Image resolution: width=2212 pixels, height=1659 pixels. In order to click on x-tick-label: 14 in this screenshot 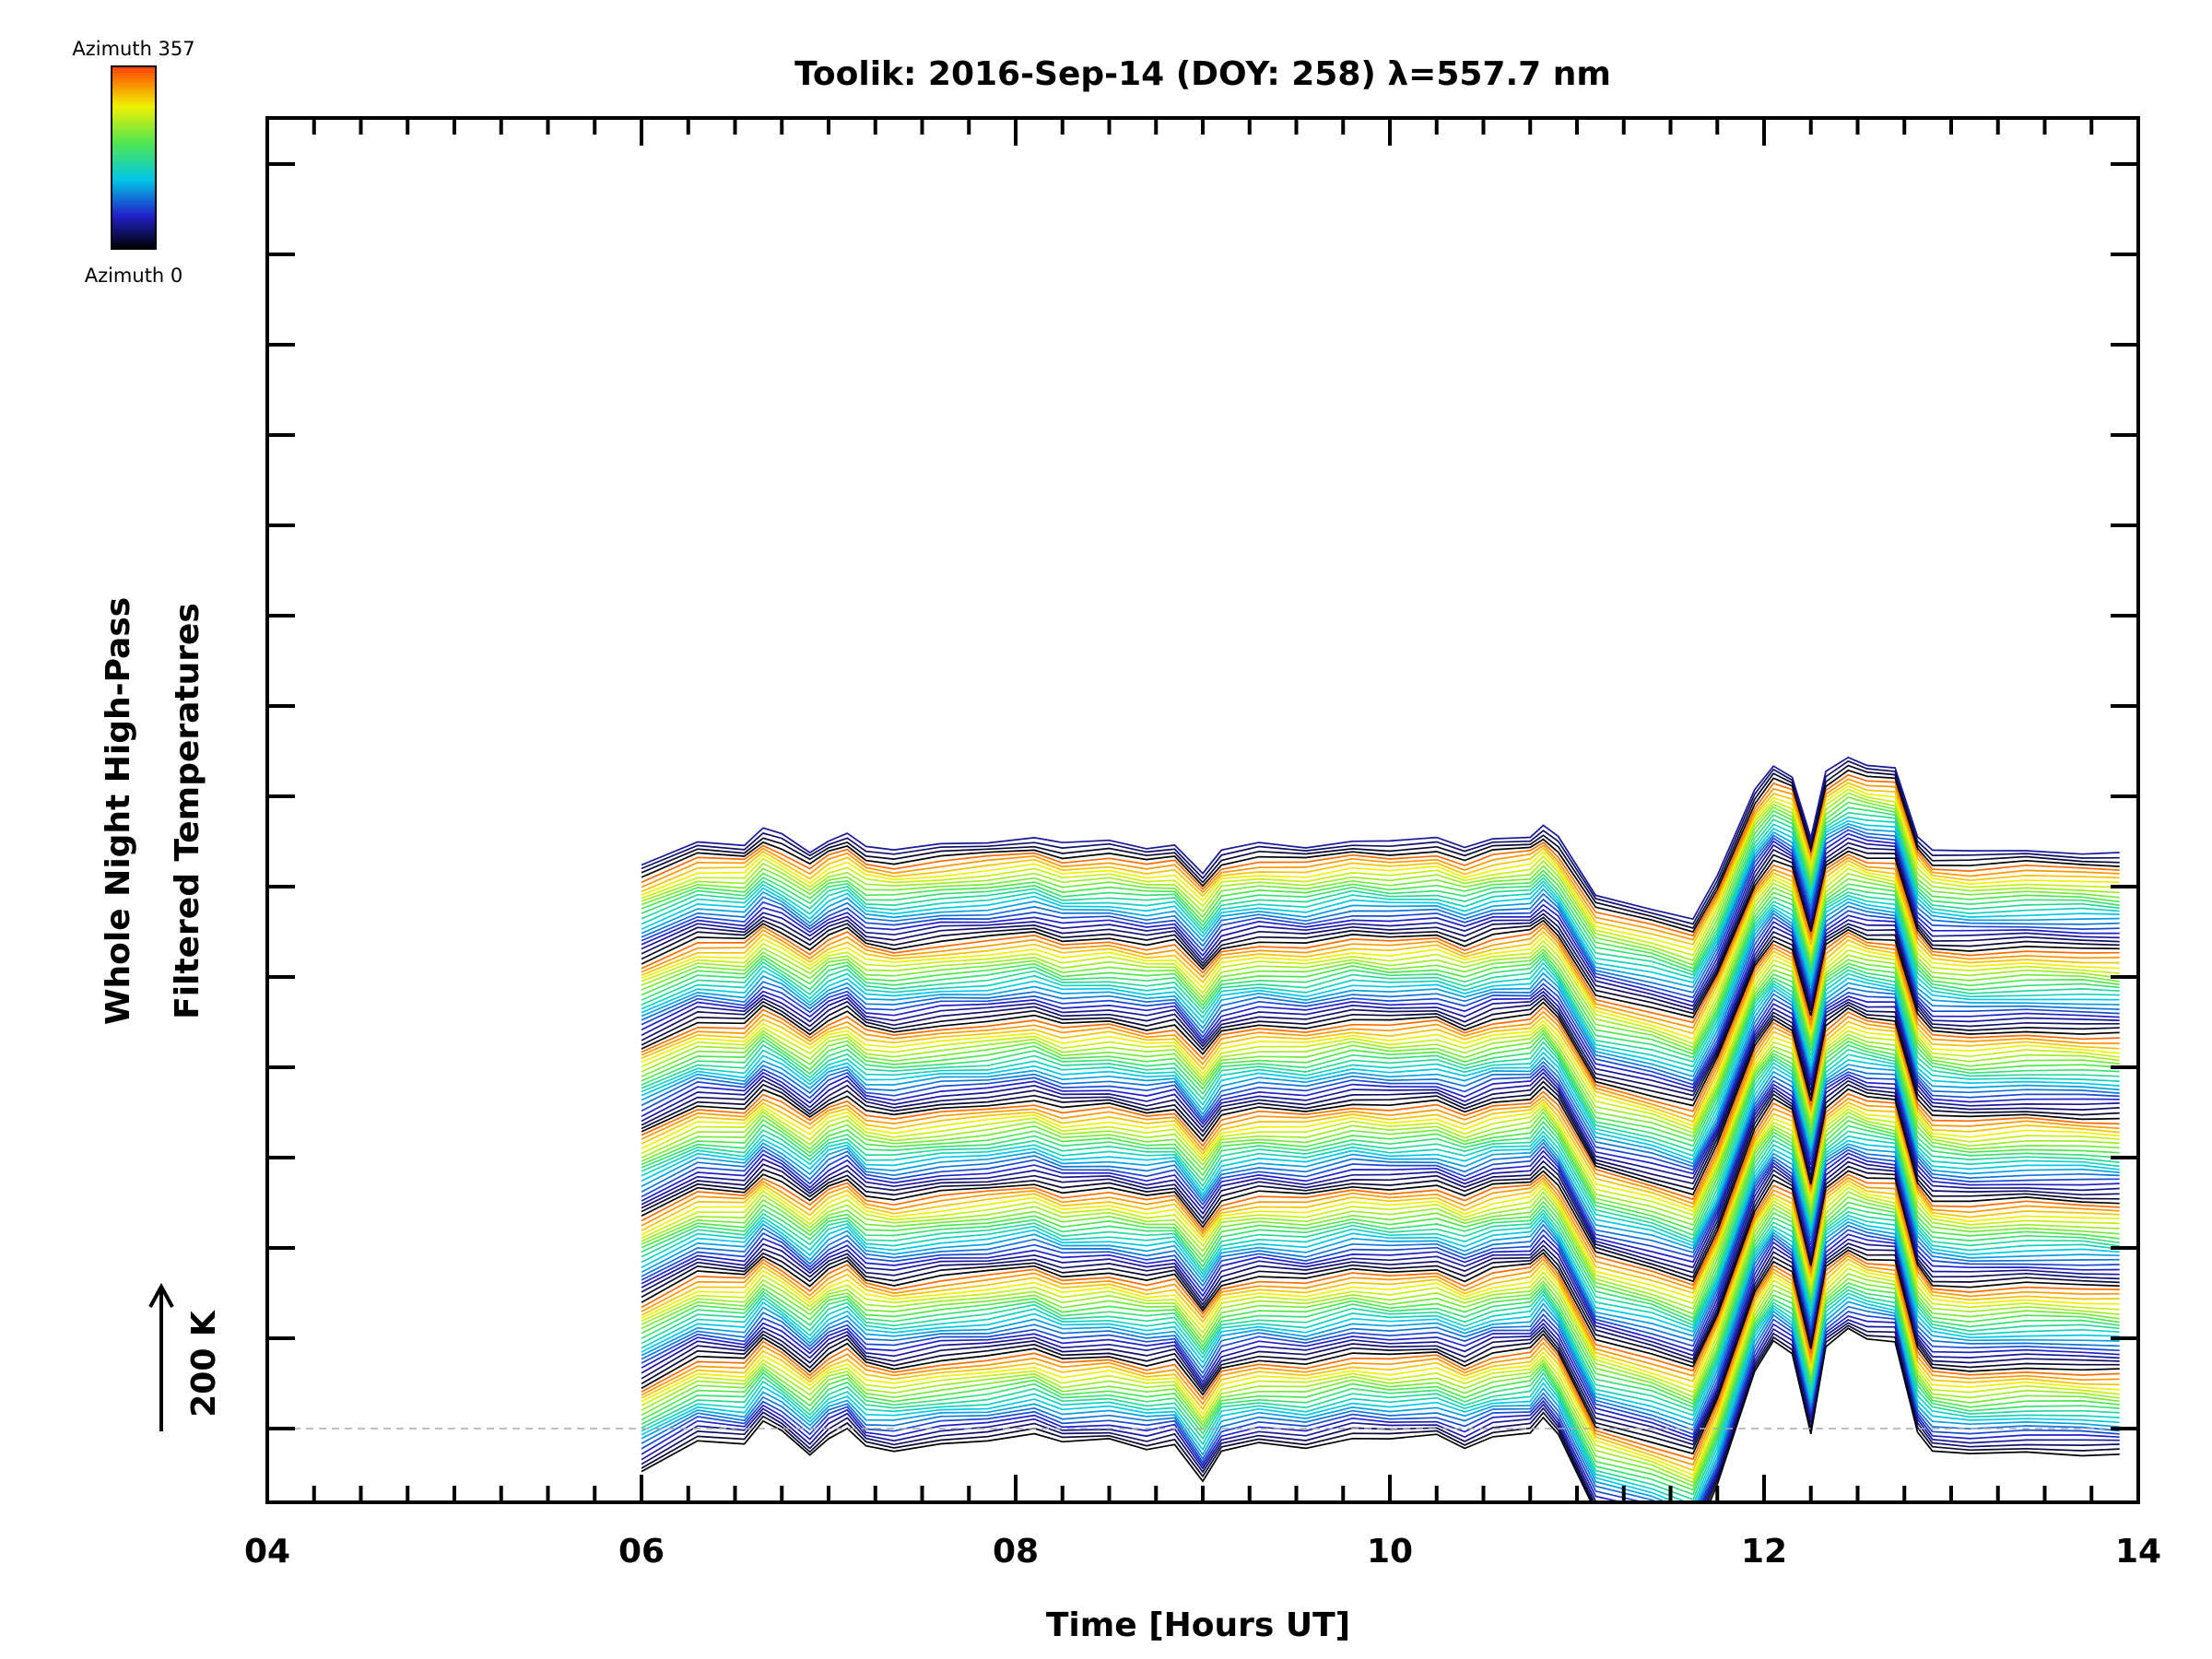, I will do `click(2138, 1552)`.